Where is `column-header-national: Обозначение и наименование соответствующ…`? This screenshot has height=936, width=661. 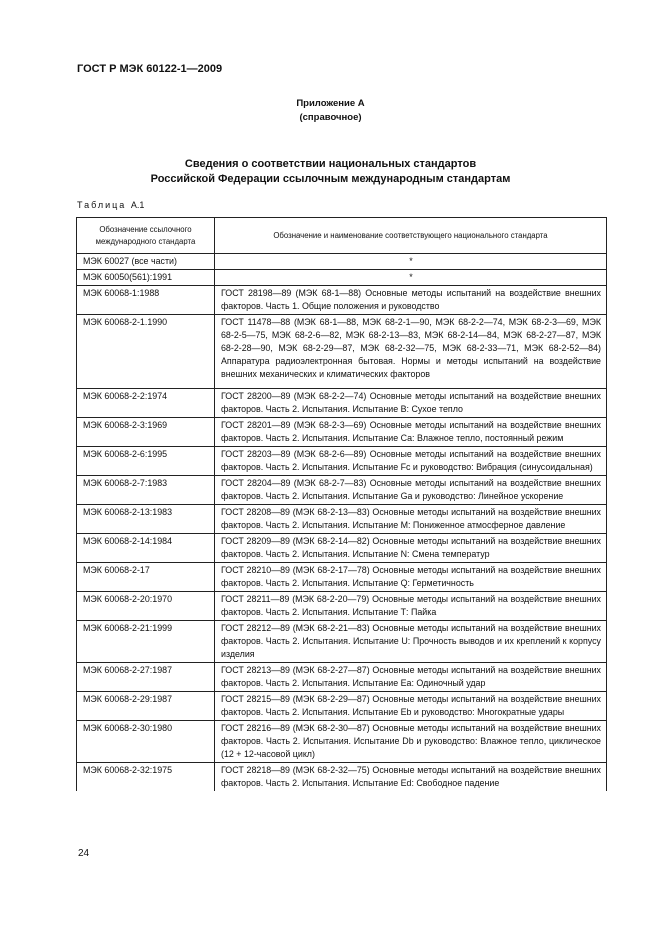
column-header-national: Обозначение и наименование соответствующ… is located at coordinates (410, 235).